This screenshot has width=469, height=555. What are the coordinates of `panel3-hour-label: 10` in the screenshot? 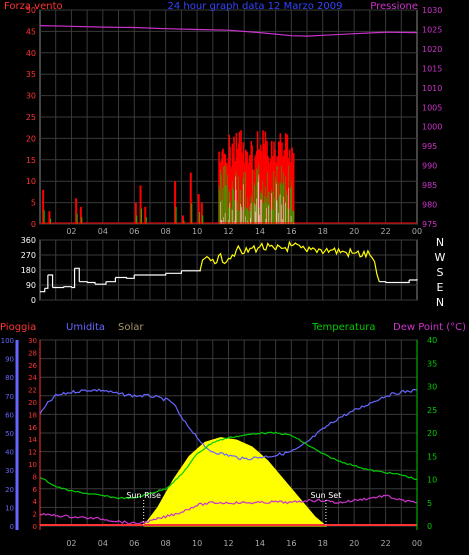 It's located at (197, 543).